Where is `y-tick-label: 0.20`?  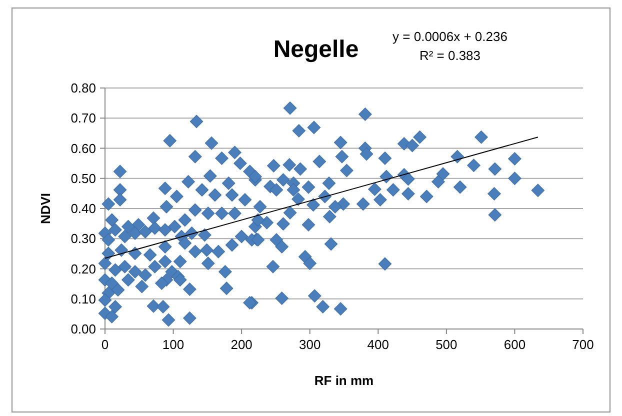
y-tick-label: 0.20 is located at coordinates (83, 268).